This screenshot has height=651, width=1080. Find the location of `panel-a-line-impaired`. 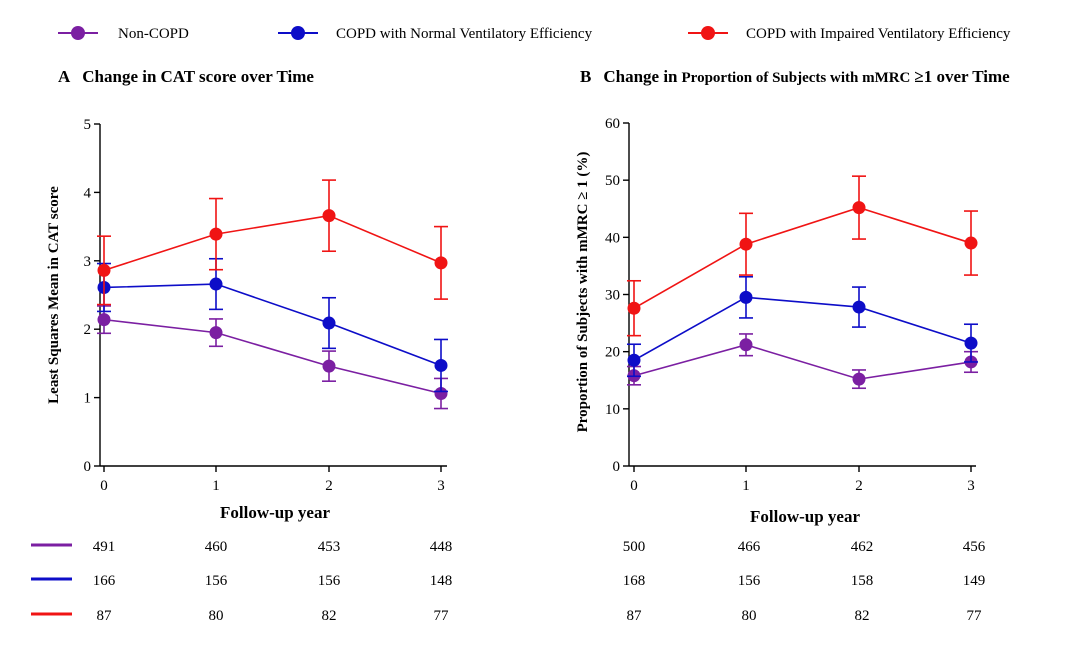

panel-a-line-impaired is located at coordinates (272, 243).